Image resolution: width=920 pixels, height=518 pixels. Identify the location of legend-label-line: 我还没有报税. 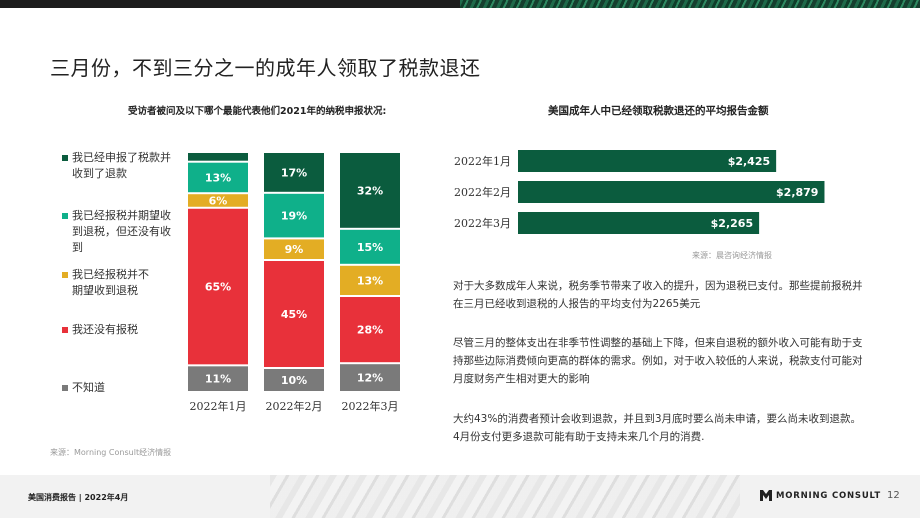
(105, 329).